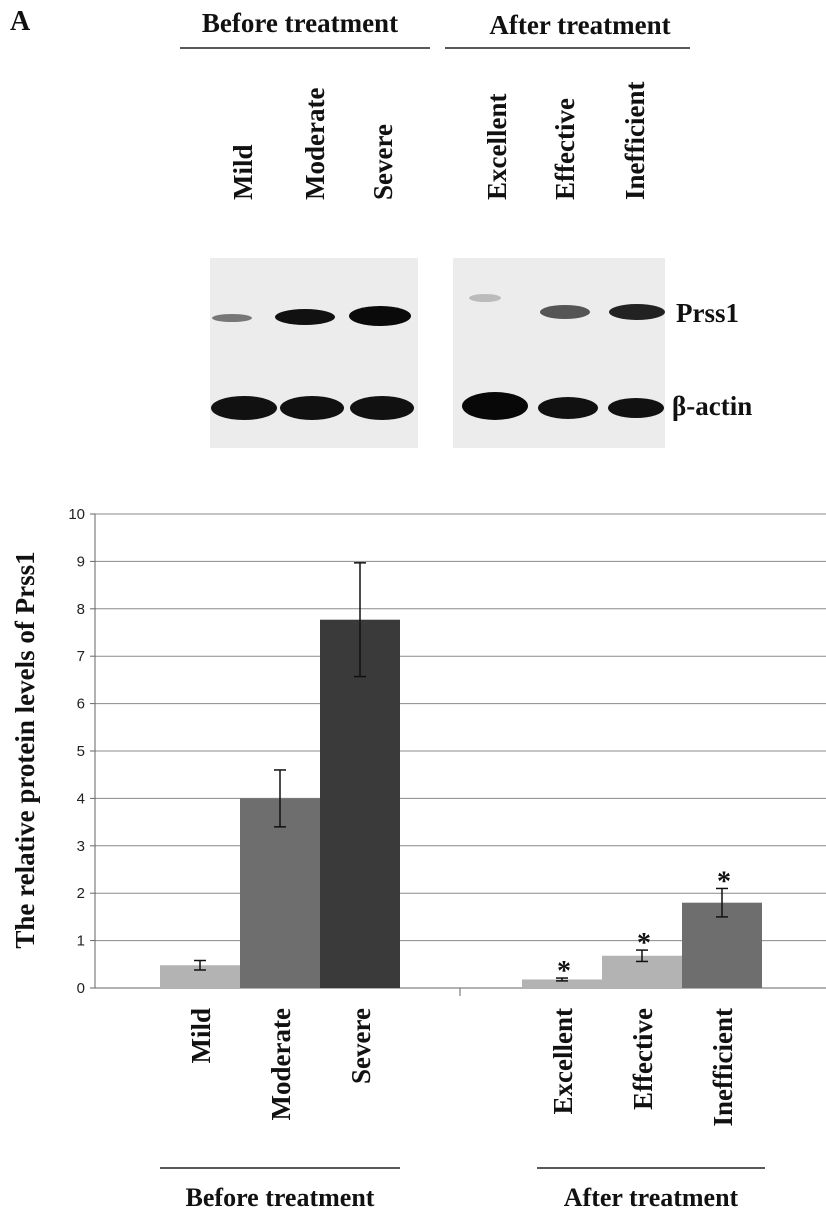 Image resolution: width=826 pixels, height=1221 pixels. I want to click on band-label: β-actin, so click(712, 406).